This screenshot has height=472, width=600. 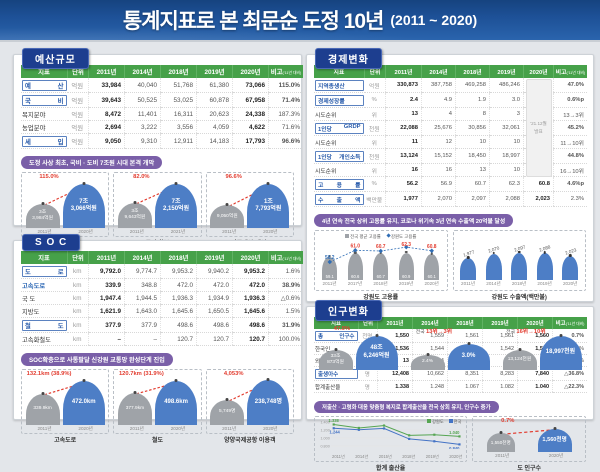 I want to click on export-bar-col: 2,070, so click(x=493, y=262).